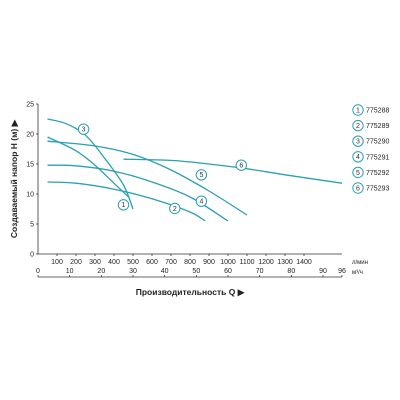 The width and height of the screenshot is (400, 400). I want to click on legend-label-1: 775288, so click(377, 111).